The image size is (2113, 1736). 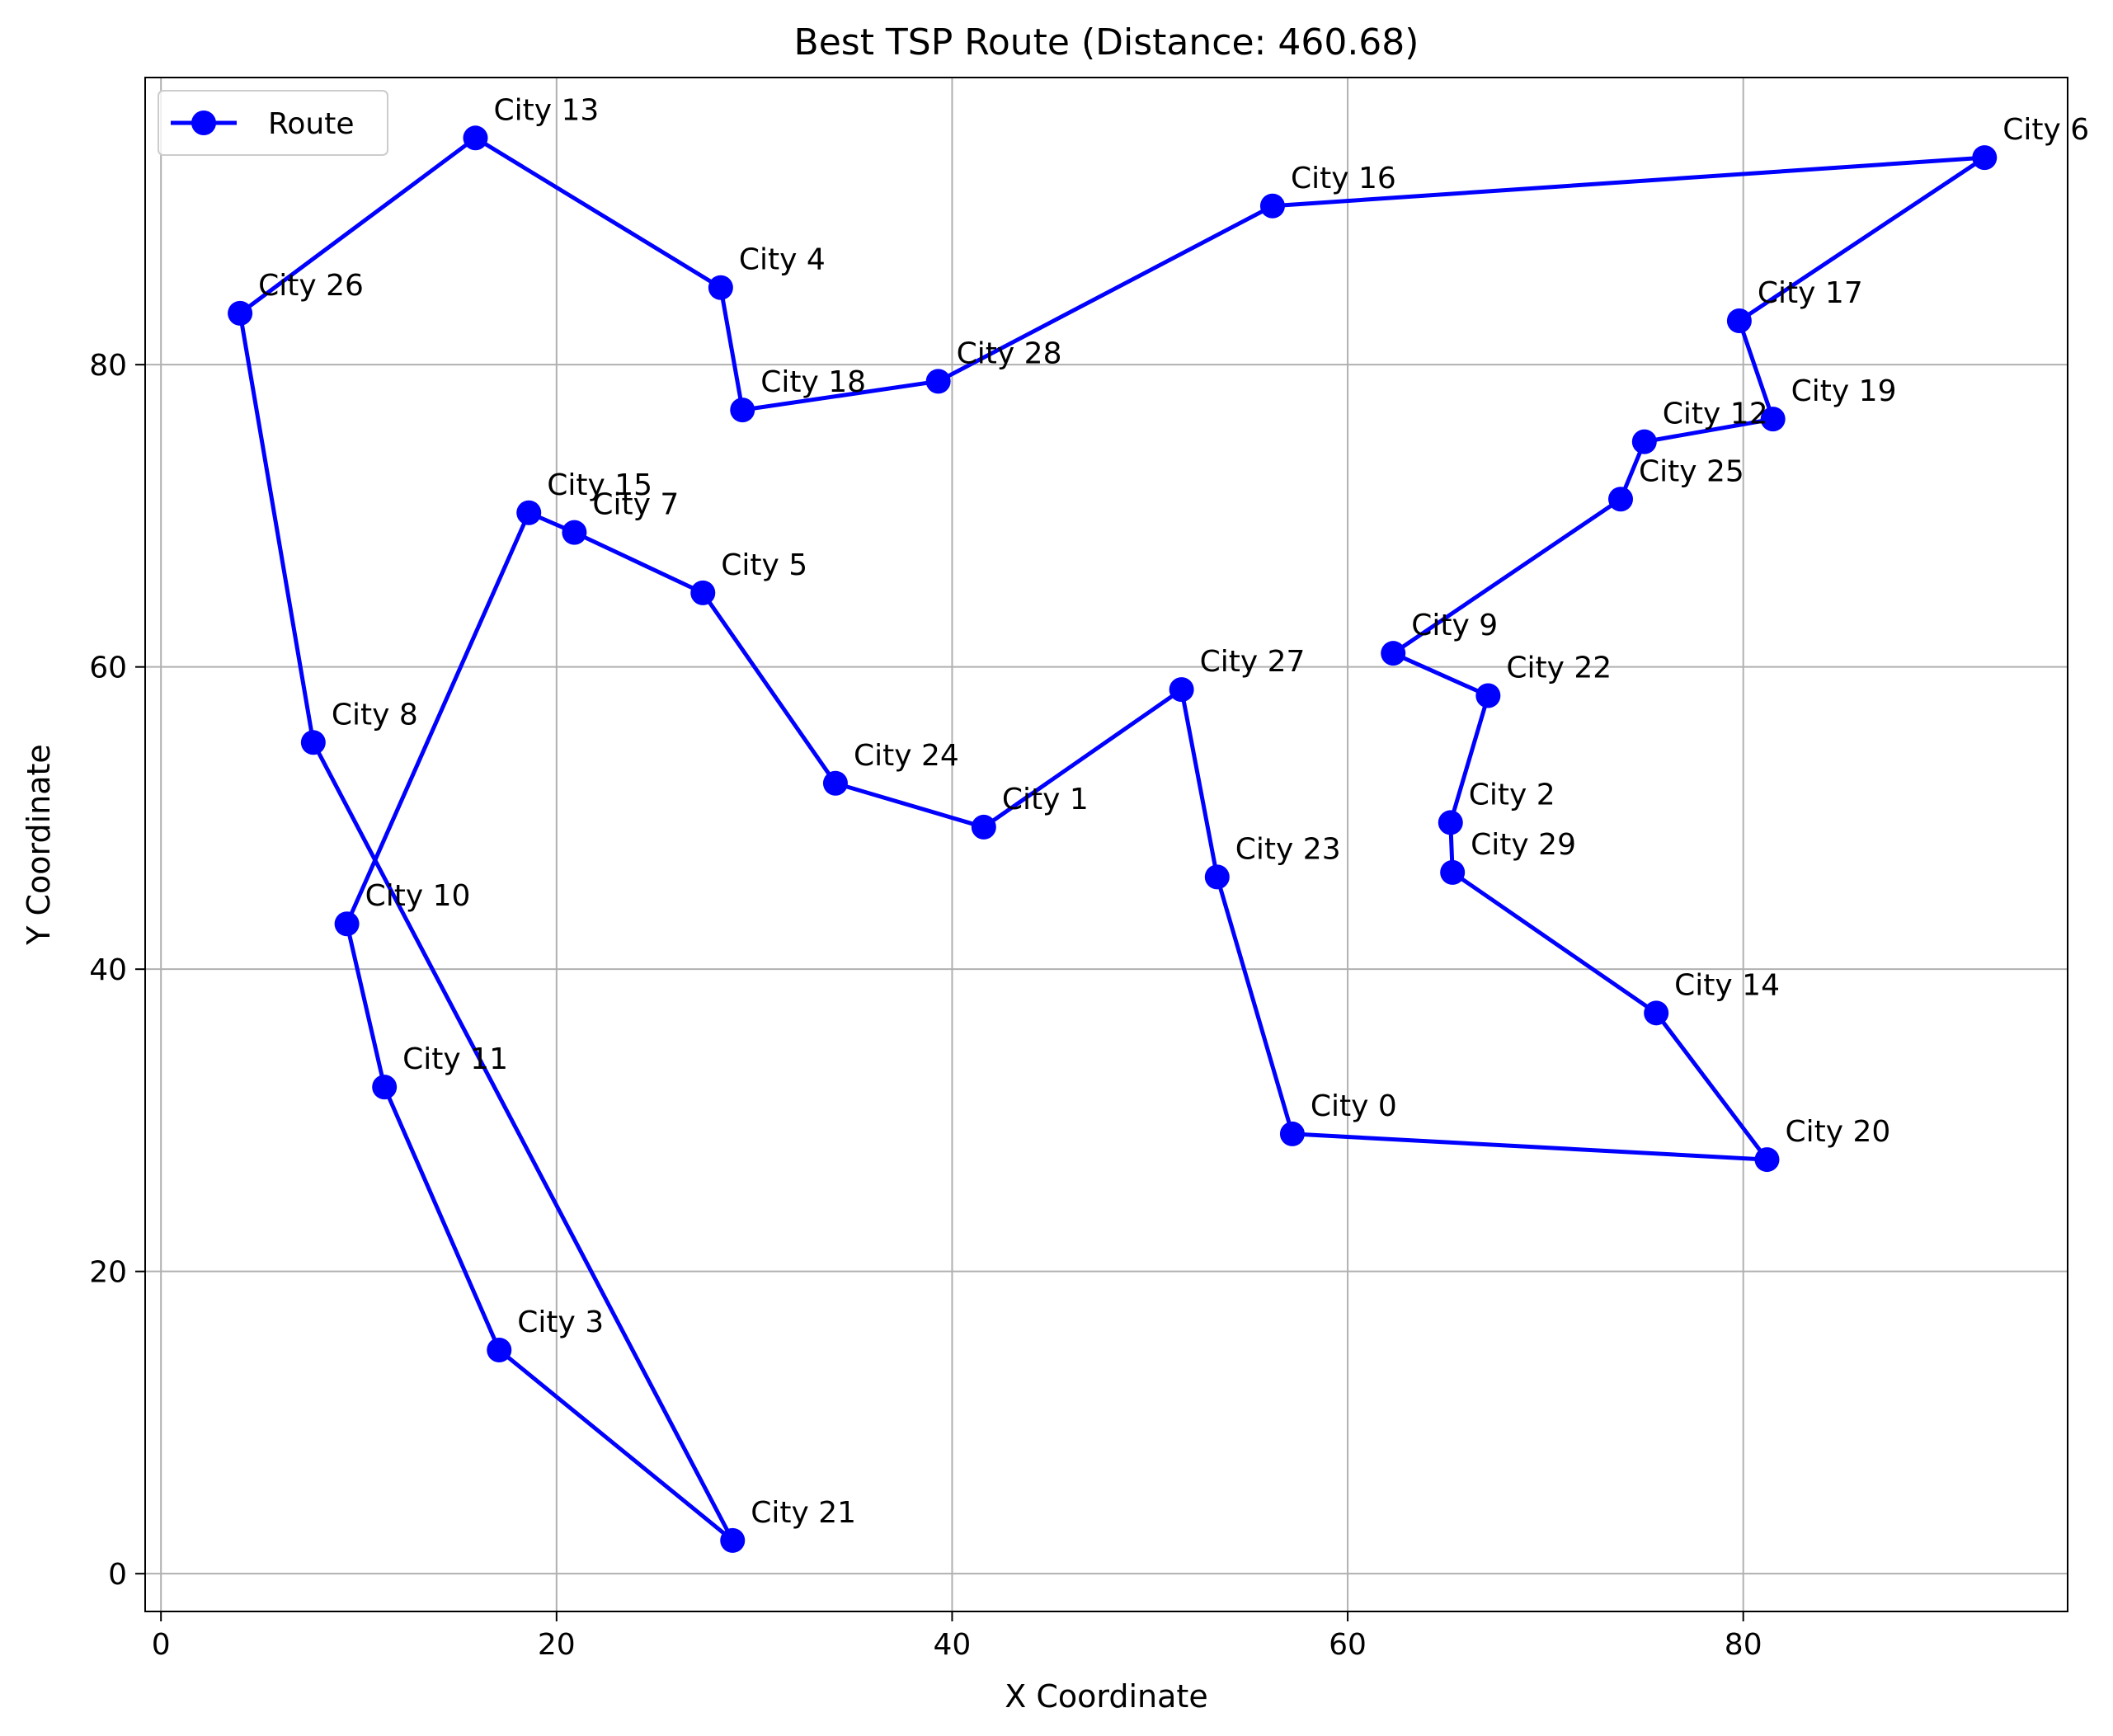 What do you see at coordinates (1354, 1106) in the screenshot?
I see `city-label-city-0: City 0` at bounding box center [1354, 1106].